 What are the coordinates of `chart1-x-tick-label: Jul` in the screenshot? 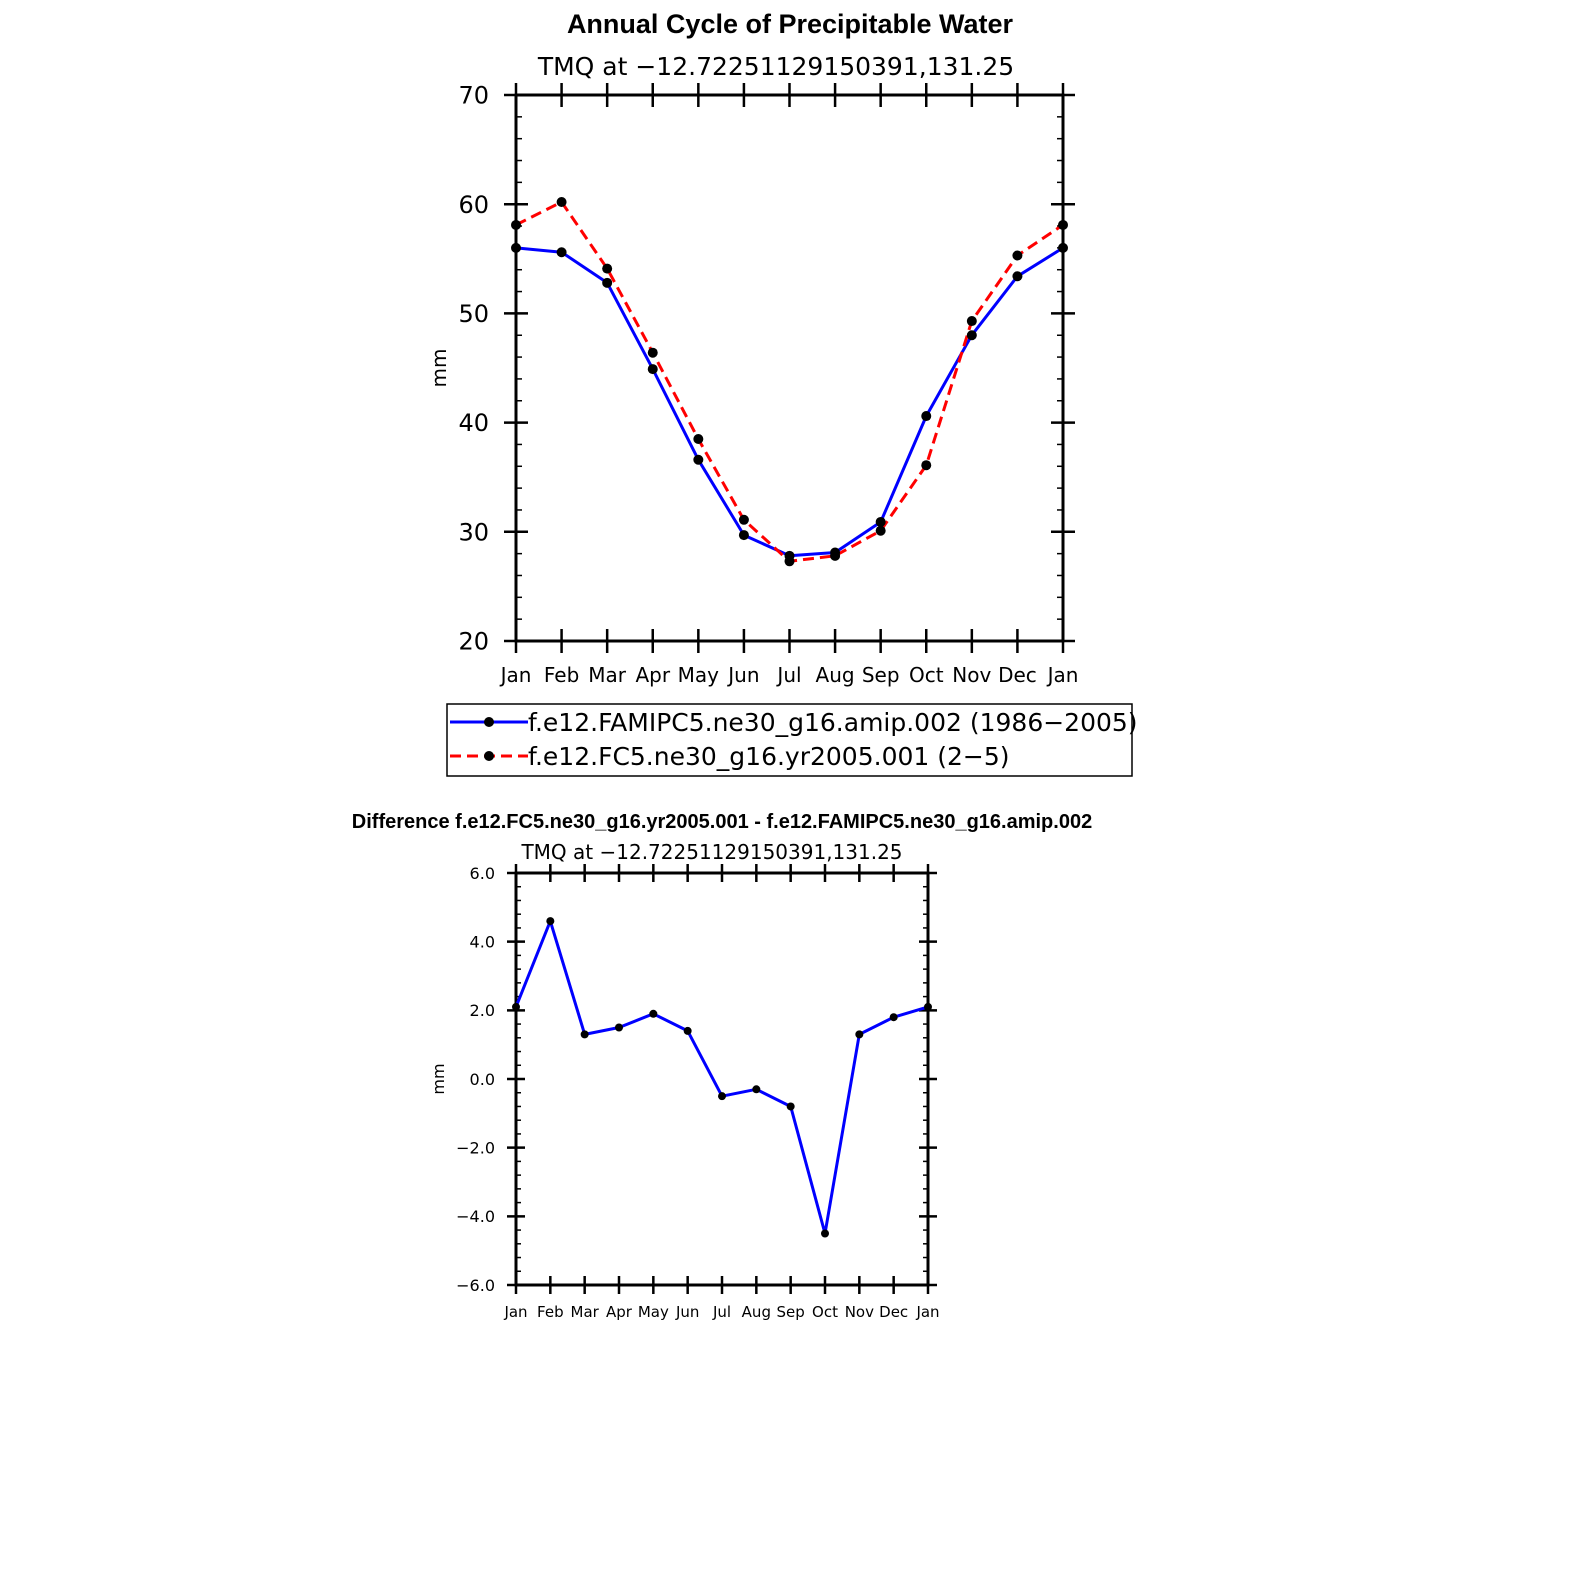 It's located at (788, 675).